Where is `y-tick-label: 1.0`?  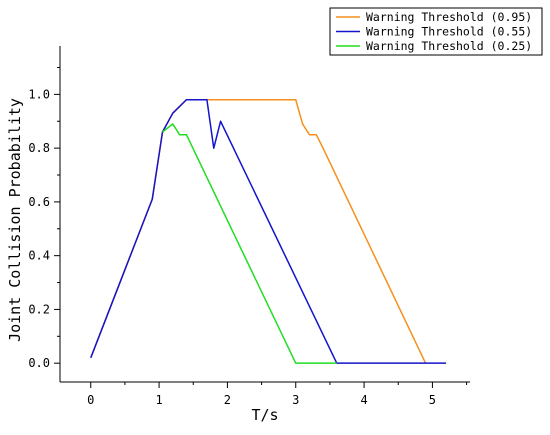
y-tick-label: 1.0 is located at coordinates (39, 94).